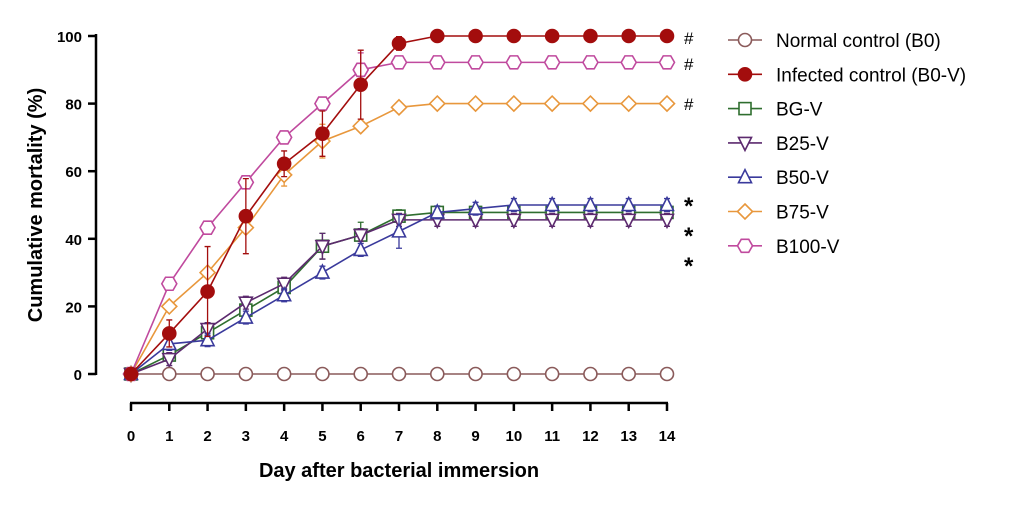 This screenshot has height=506, width=1024. Describe the element at coordinates (399, 471) in the screenshot. I see `x-axis-title: Day after bacterial immersion` at that location.